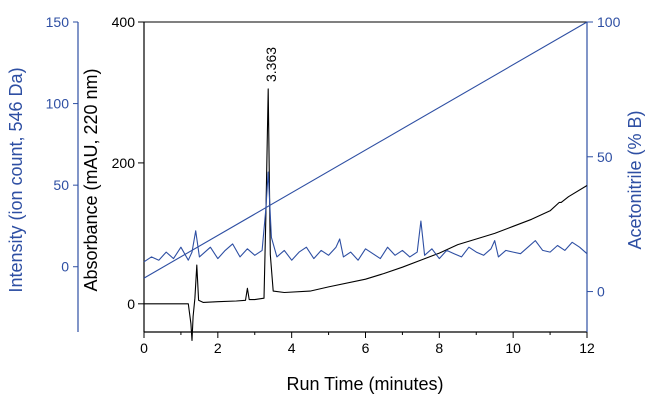 The width and height of the screenshot is (652, 397). I want to click on x-tick-label: 4, so click(292, 348).